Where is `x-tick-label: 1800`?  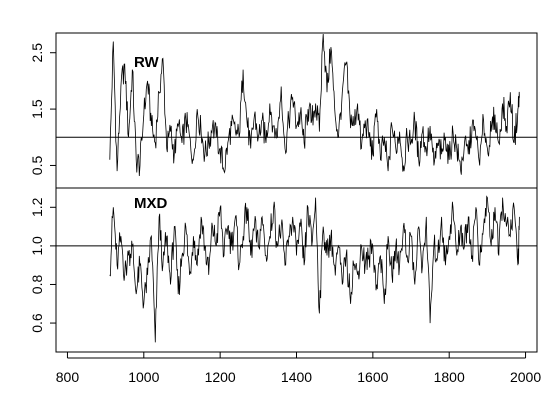
x-tick-label: 1800 is located at coordinates (449, 377).